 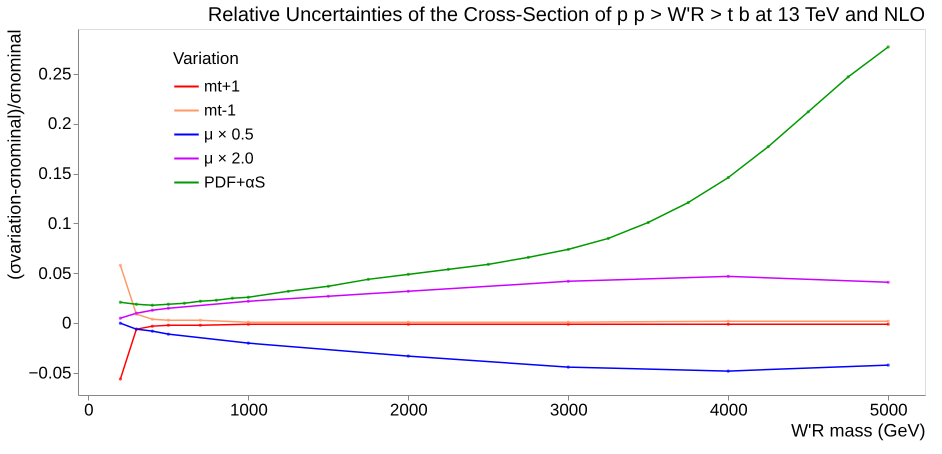 I want to click on chart-title: Relative Uncertainties of the Cross-Section of p p > W'R > t b at 13 TeV and NLO, so click(x=566, y=15).